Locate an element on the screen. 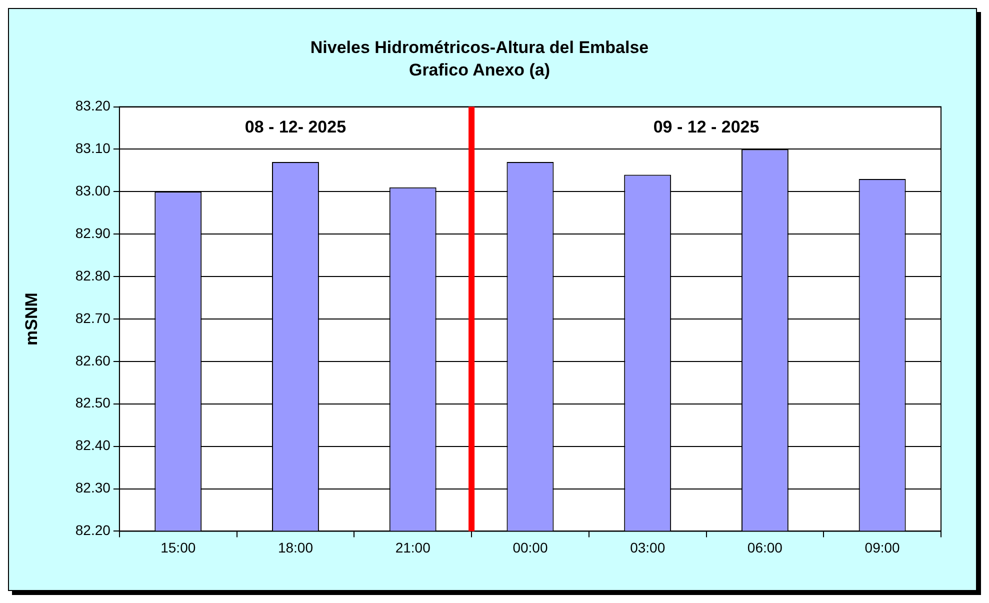 This screenshot has width=989, height=603. annotation: 08 - 12- 2025 is located at coordinates (295, 127).